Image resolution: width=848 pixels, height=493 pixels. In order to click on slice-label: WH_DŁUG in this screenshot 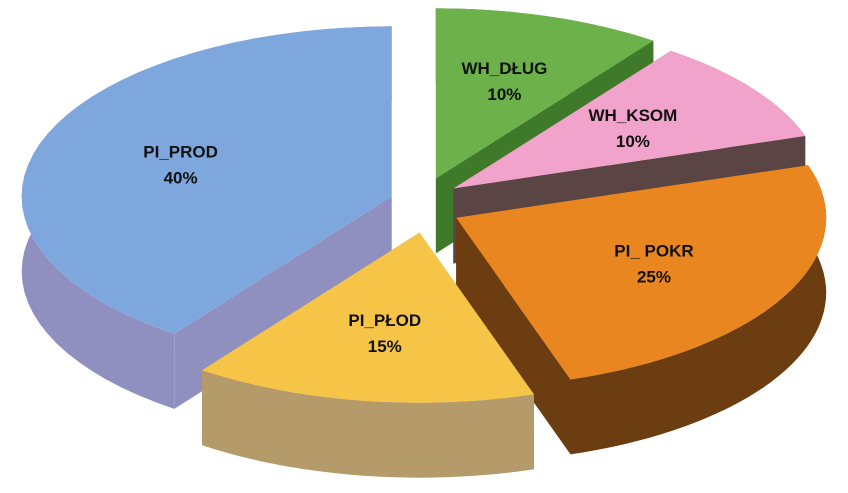, I will do `click(504, 68)`.